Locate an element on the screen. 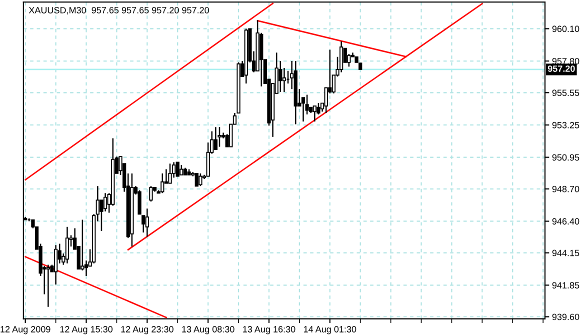 The width and height of the screenshot is (586, 336). y-tick-label: 939.60 is located at coordinates (566, 317).